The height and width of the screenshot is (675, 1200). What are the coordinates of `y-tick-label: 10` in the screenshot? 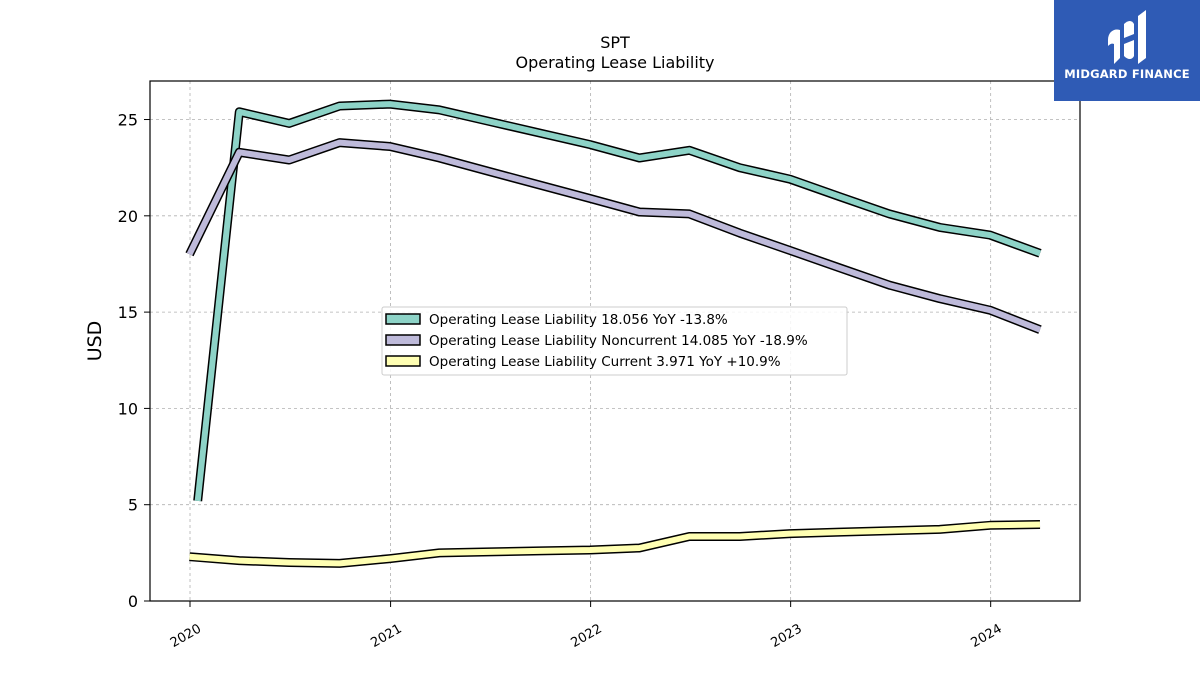 It's located at (128, 408).